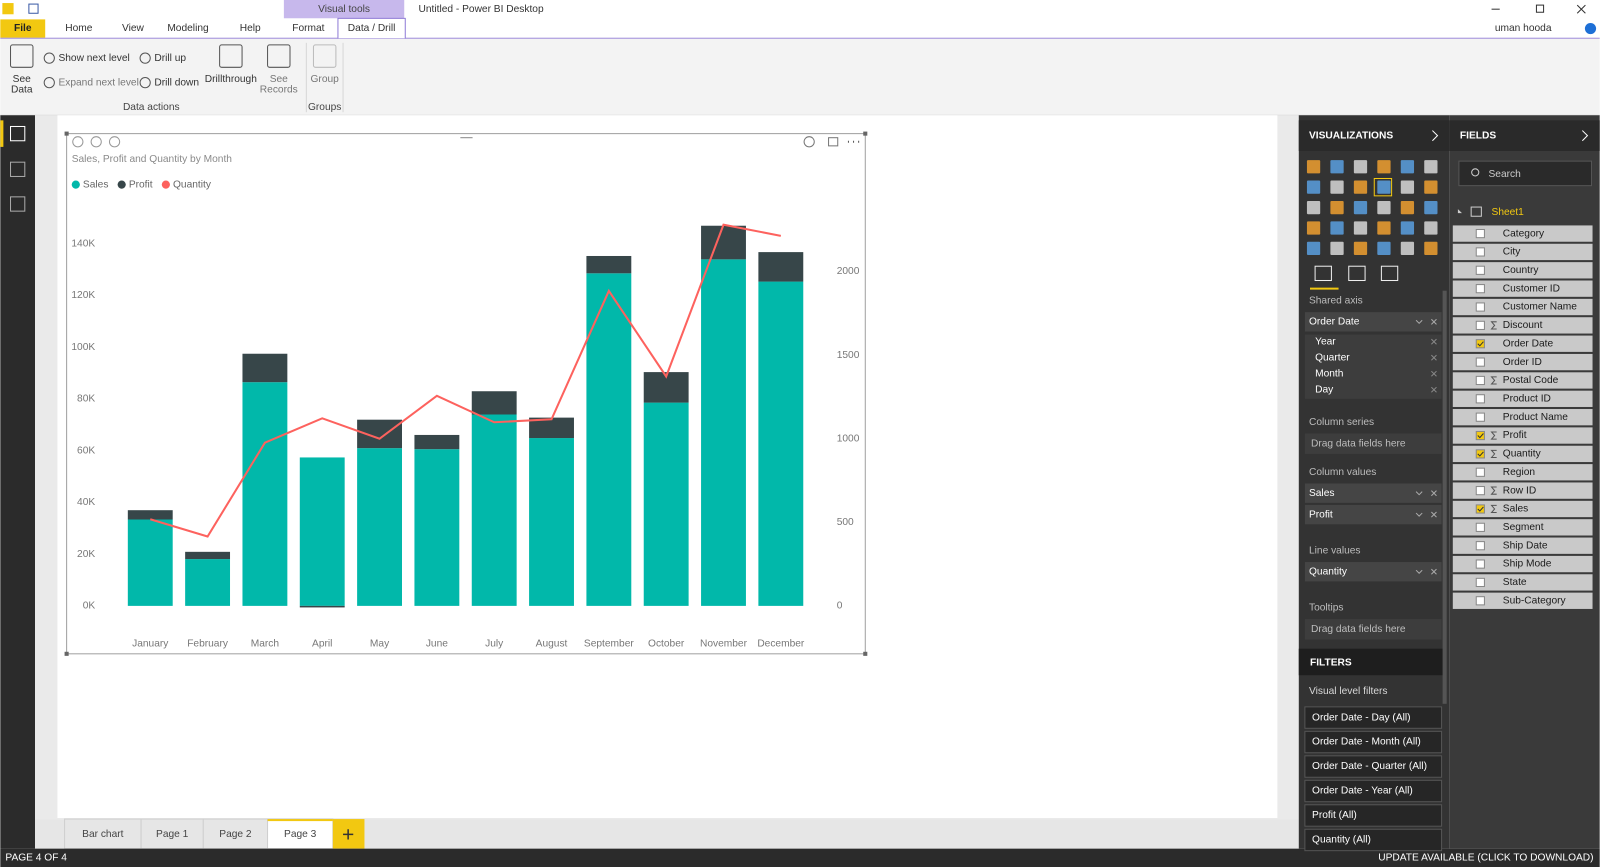  Describe the element at coordinates (1373, 443) in the screenshot. I see `drop-zone` at that location.